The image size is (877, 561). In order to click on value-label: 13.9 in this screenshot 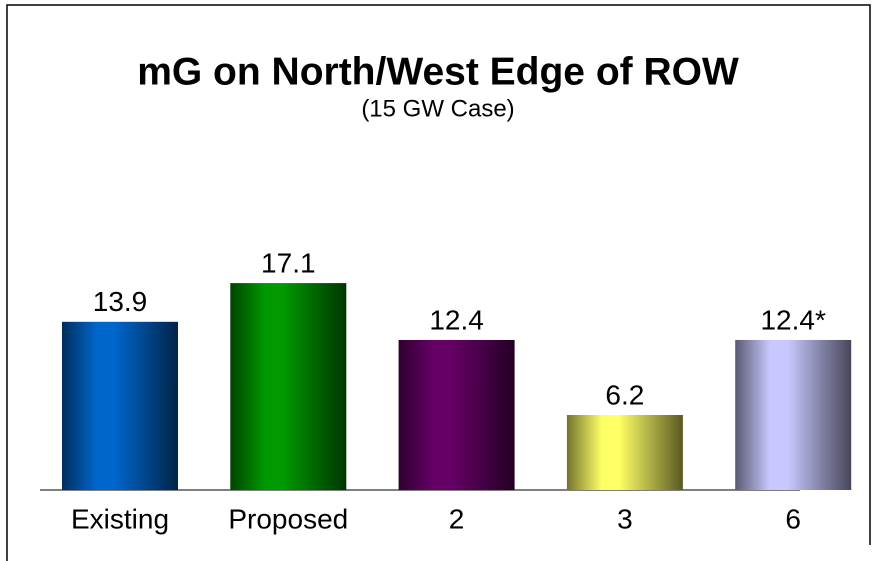, I will do `click(120, 301)`.